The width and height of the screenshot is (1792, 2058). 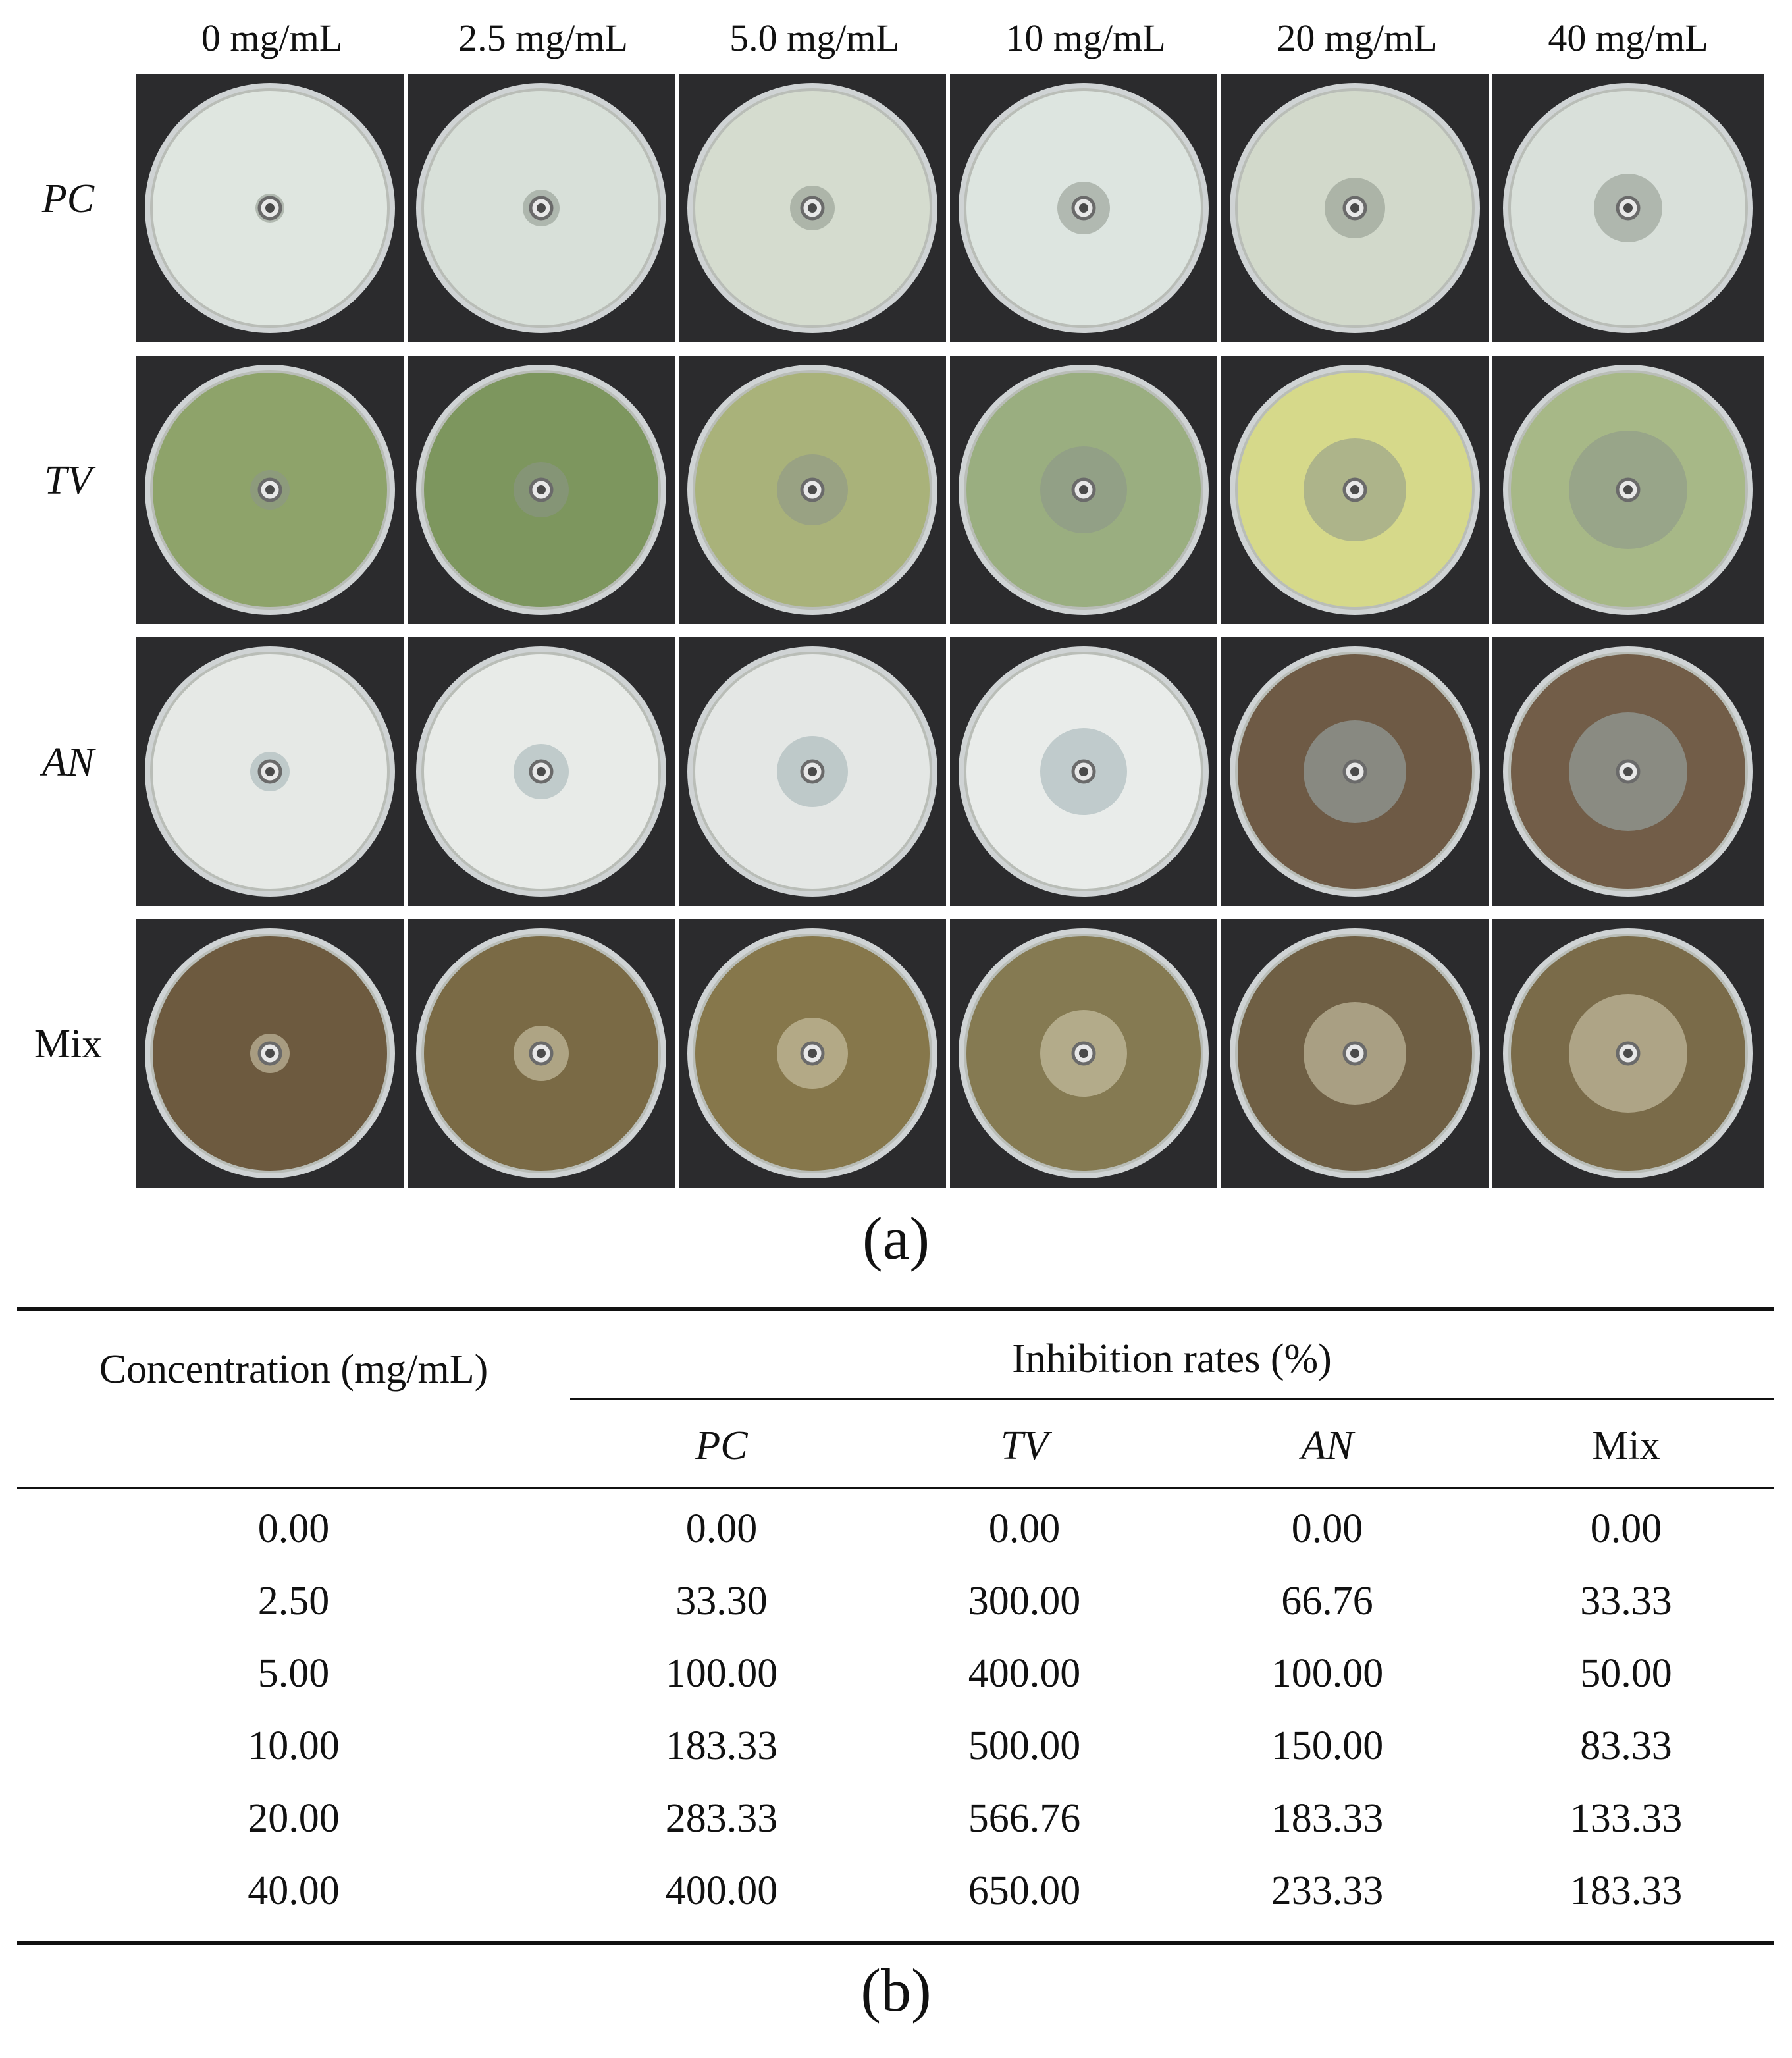 What do you see at coordinates (1172, 1399) in the screenshot?
I see `group-rule` at bounding box center [1172, 1399].